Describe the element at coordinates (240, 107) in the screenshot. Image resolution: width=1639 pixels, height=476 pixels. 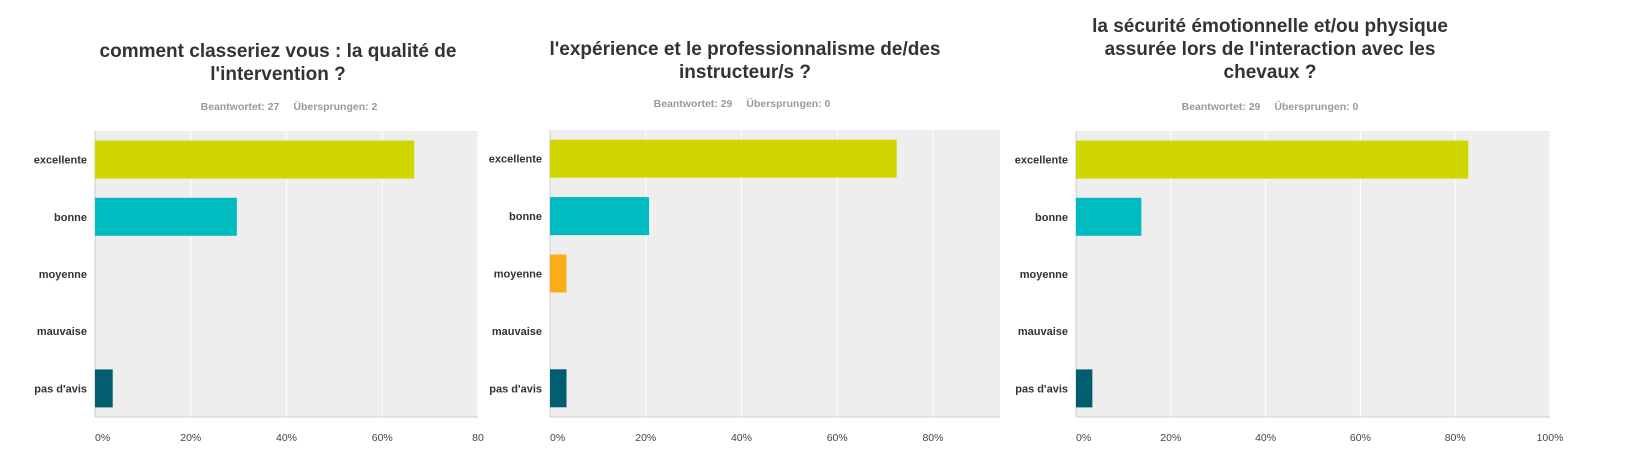
I see `answered-count: Beantwortet: 27` at that location.